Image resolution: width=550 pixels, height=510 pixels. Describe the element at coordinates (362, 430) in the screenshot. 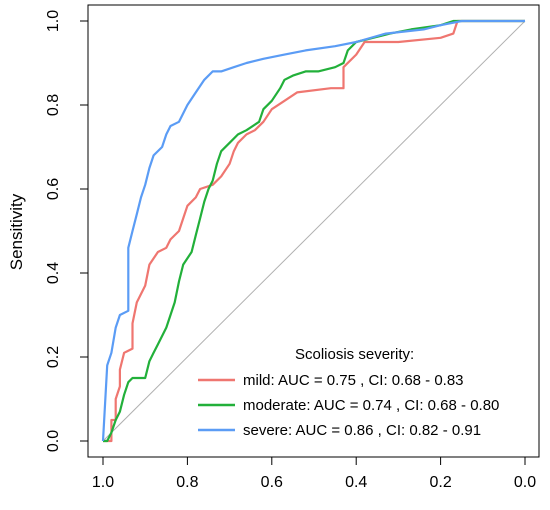

I see `legend-entry: severe: AUC = 0.86 , CI: 0.82 - 0.91` at that location.